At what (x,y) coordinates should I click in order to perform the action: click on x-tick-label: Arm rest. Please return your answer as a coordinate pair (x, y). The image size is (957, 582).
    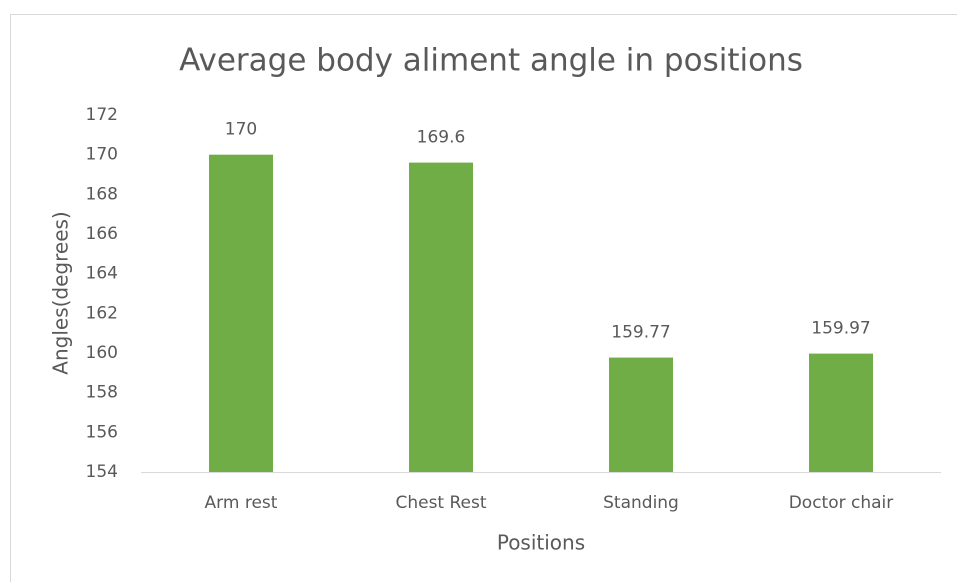
    Looking at the image, I should click on (241, 503).